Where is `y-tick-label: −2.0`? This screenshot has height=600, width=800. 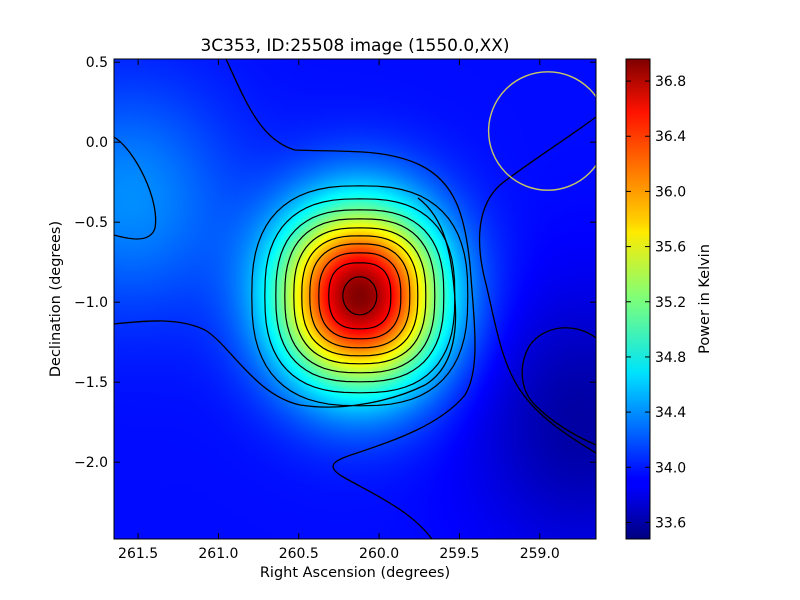
y-tick-label: −2.0 is located at coordinates (91, 463).